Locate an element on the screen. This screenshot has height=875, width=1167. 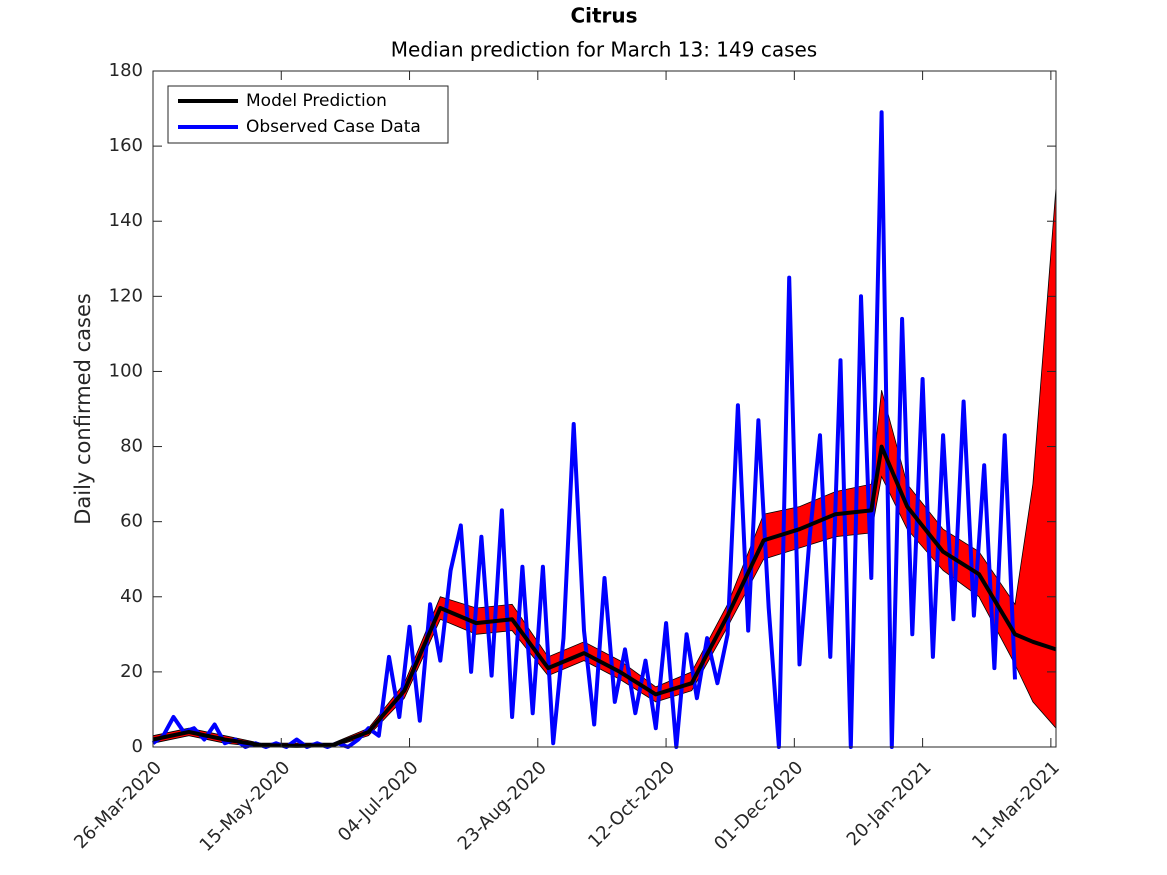
legend-label: Observed Case Data is located at coordinates (333, 127).